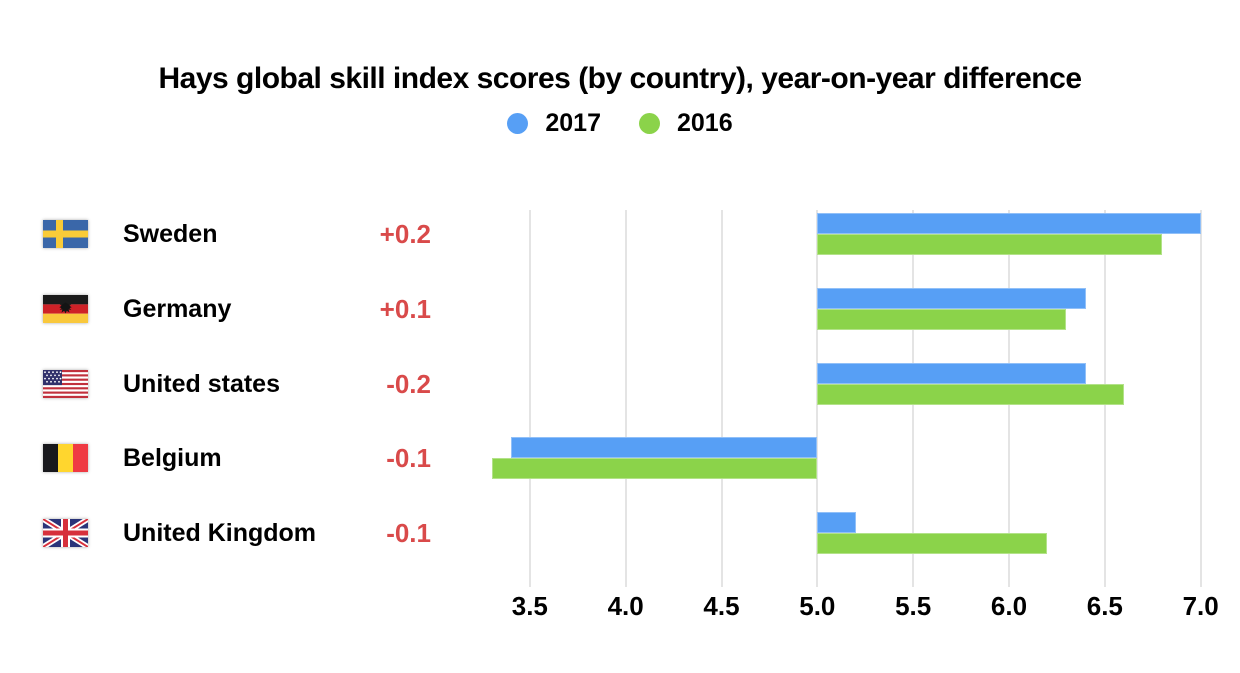  What do you see at coordinates (65, 458) in the screenshot?
I see `belgium-flag-icon` at bounding box center [65, 458].